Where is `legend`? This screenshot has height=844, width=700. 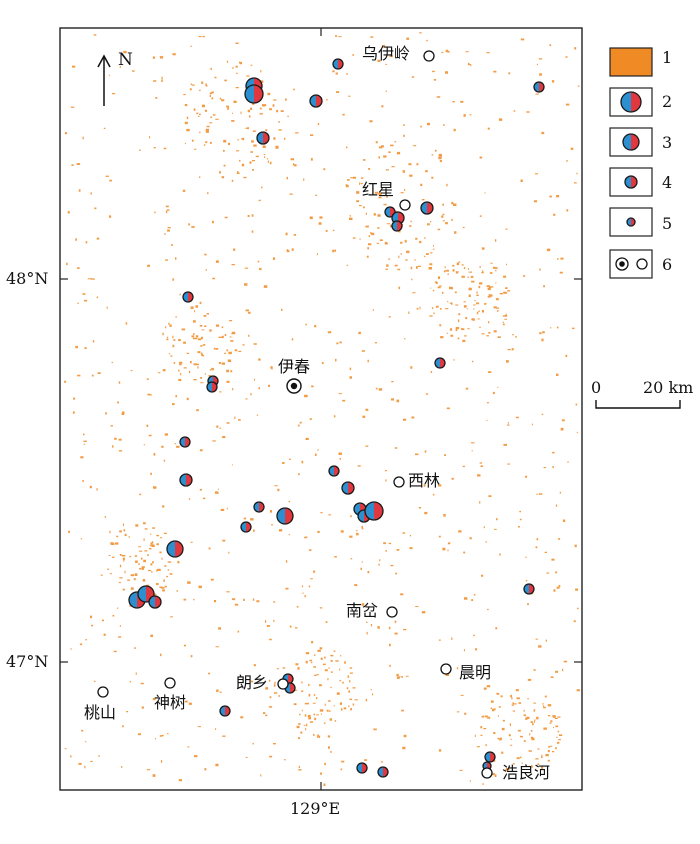 legend is located at coordinates (631, 163).